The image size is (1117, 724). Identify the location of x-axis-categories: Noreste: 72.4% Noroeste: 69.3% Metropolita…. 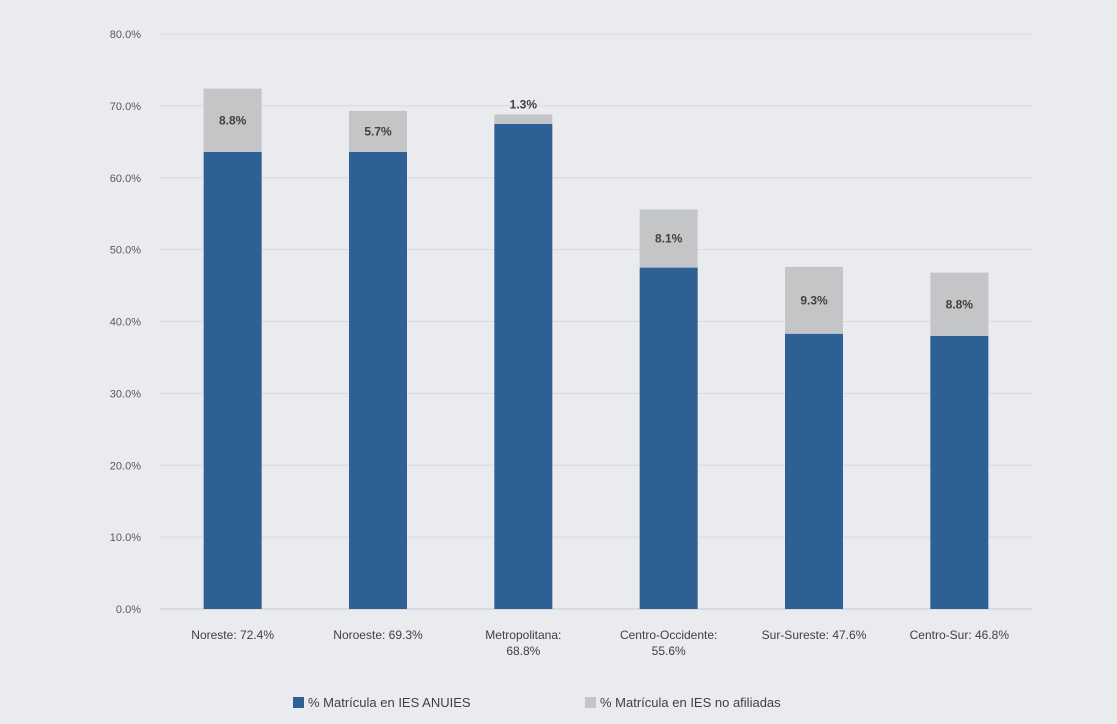
(600, 643).